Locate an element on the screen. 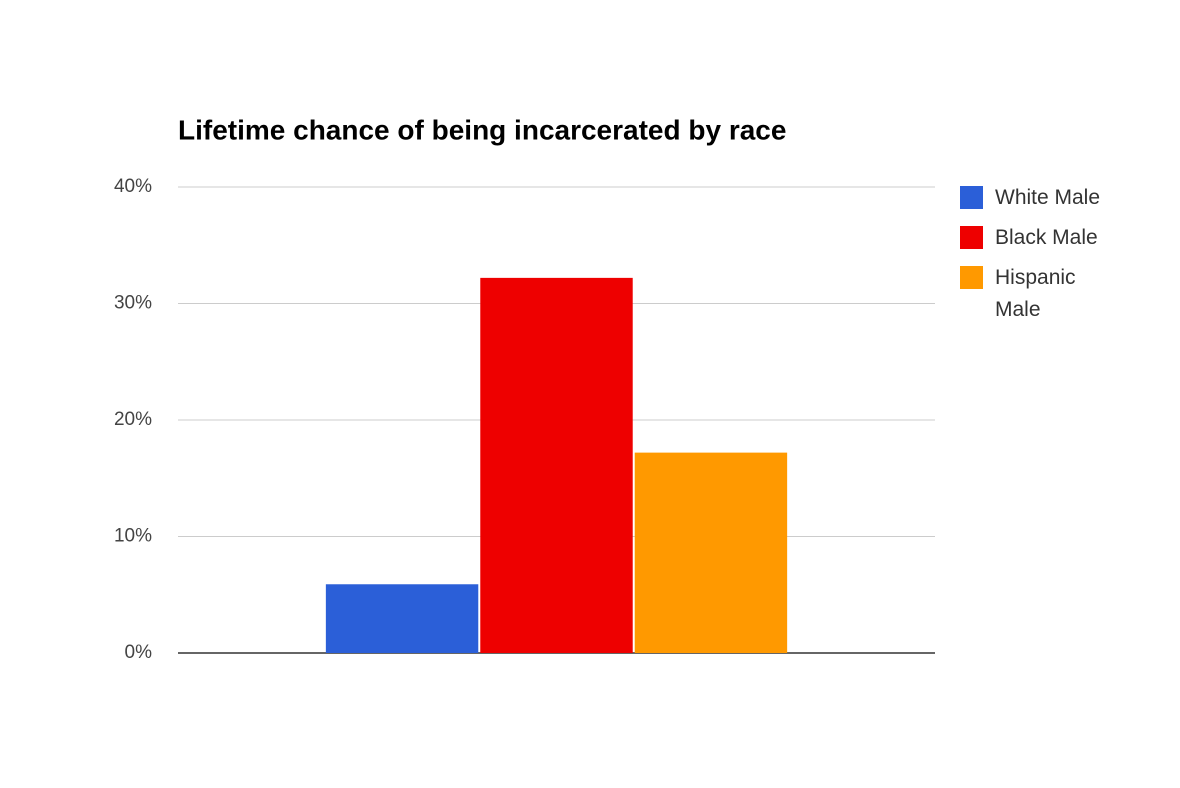 This screenshot has height=788, width=1180. y-tick-label: 0% is located at coordinates (139, 652).